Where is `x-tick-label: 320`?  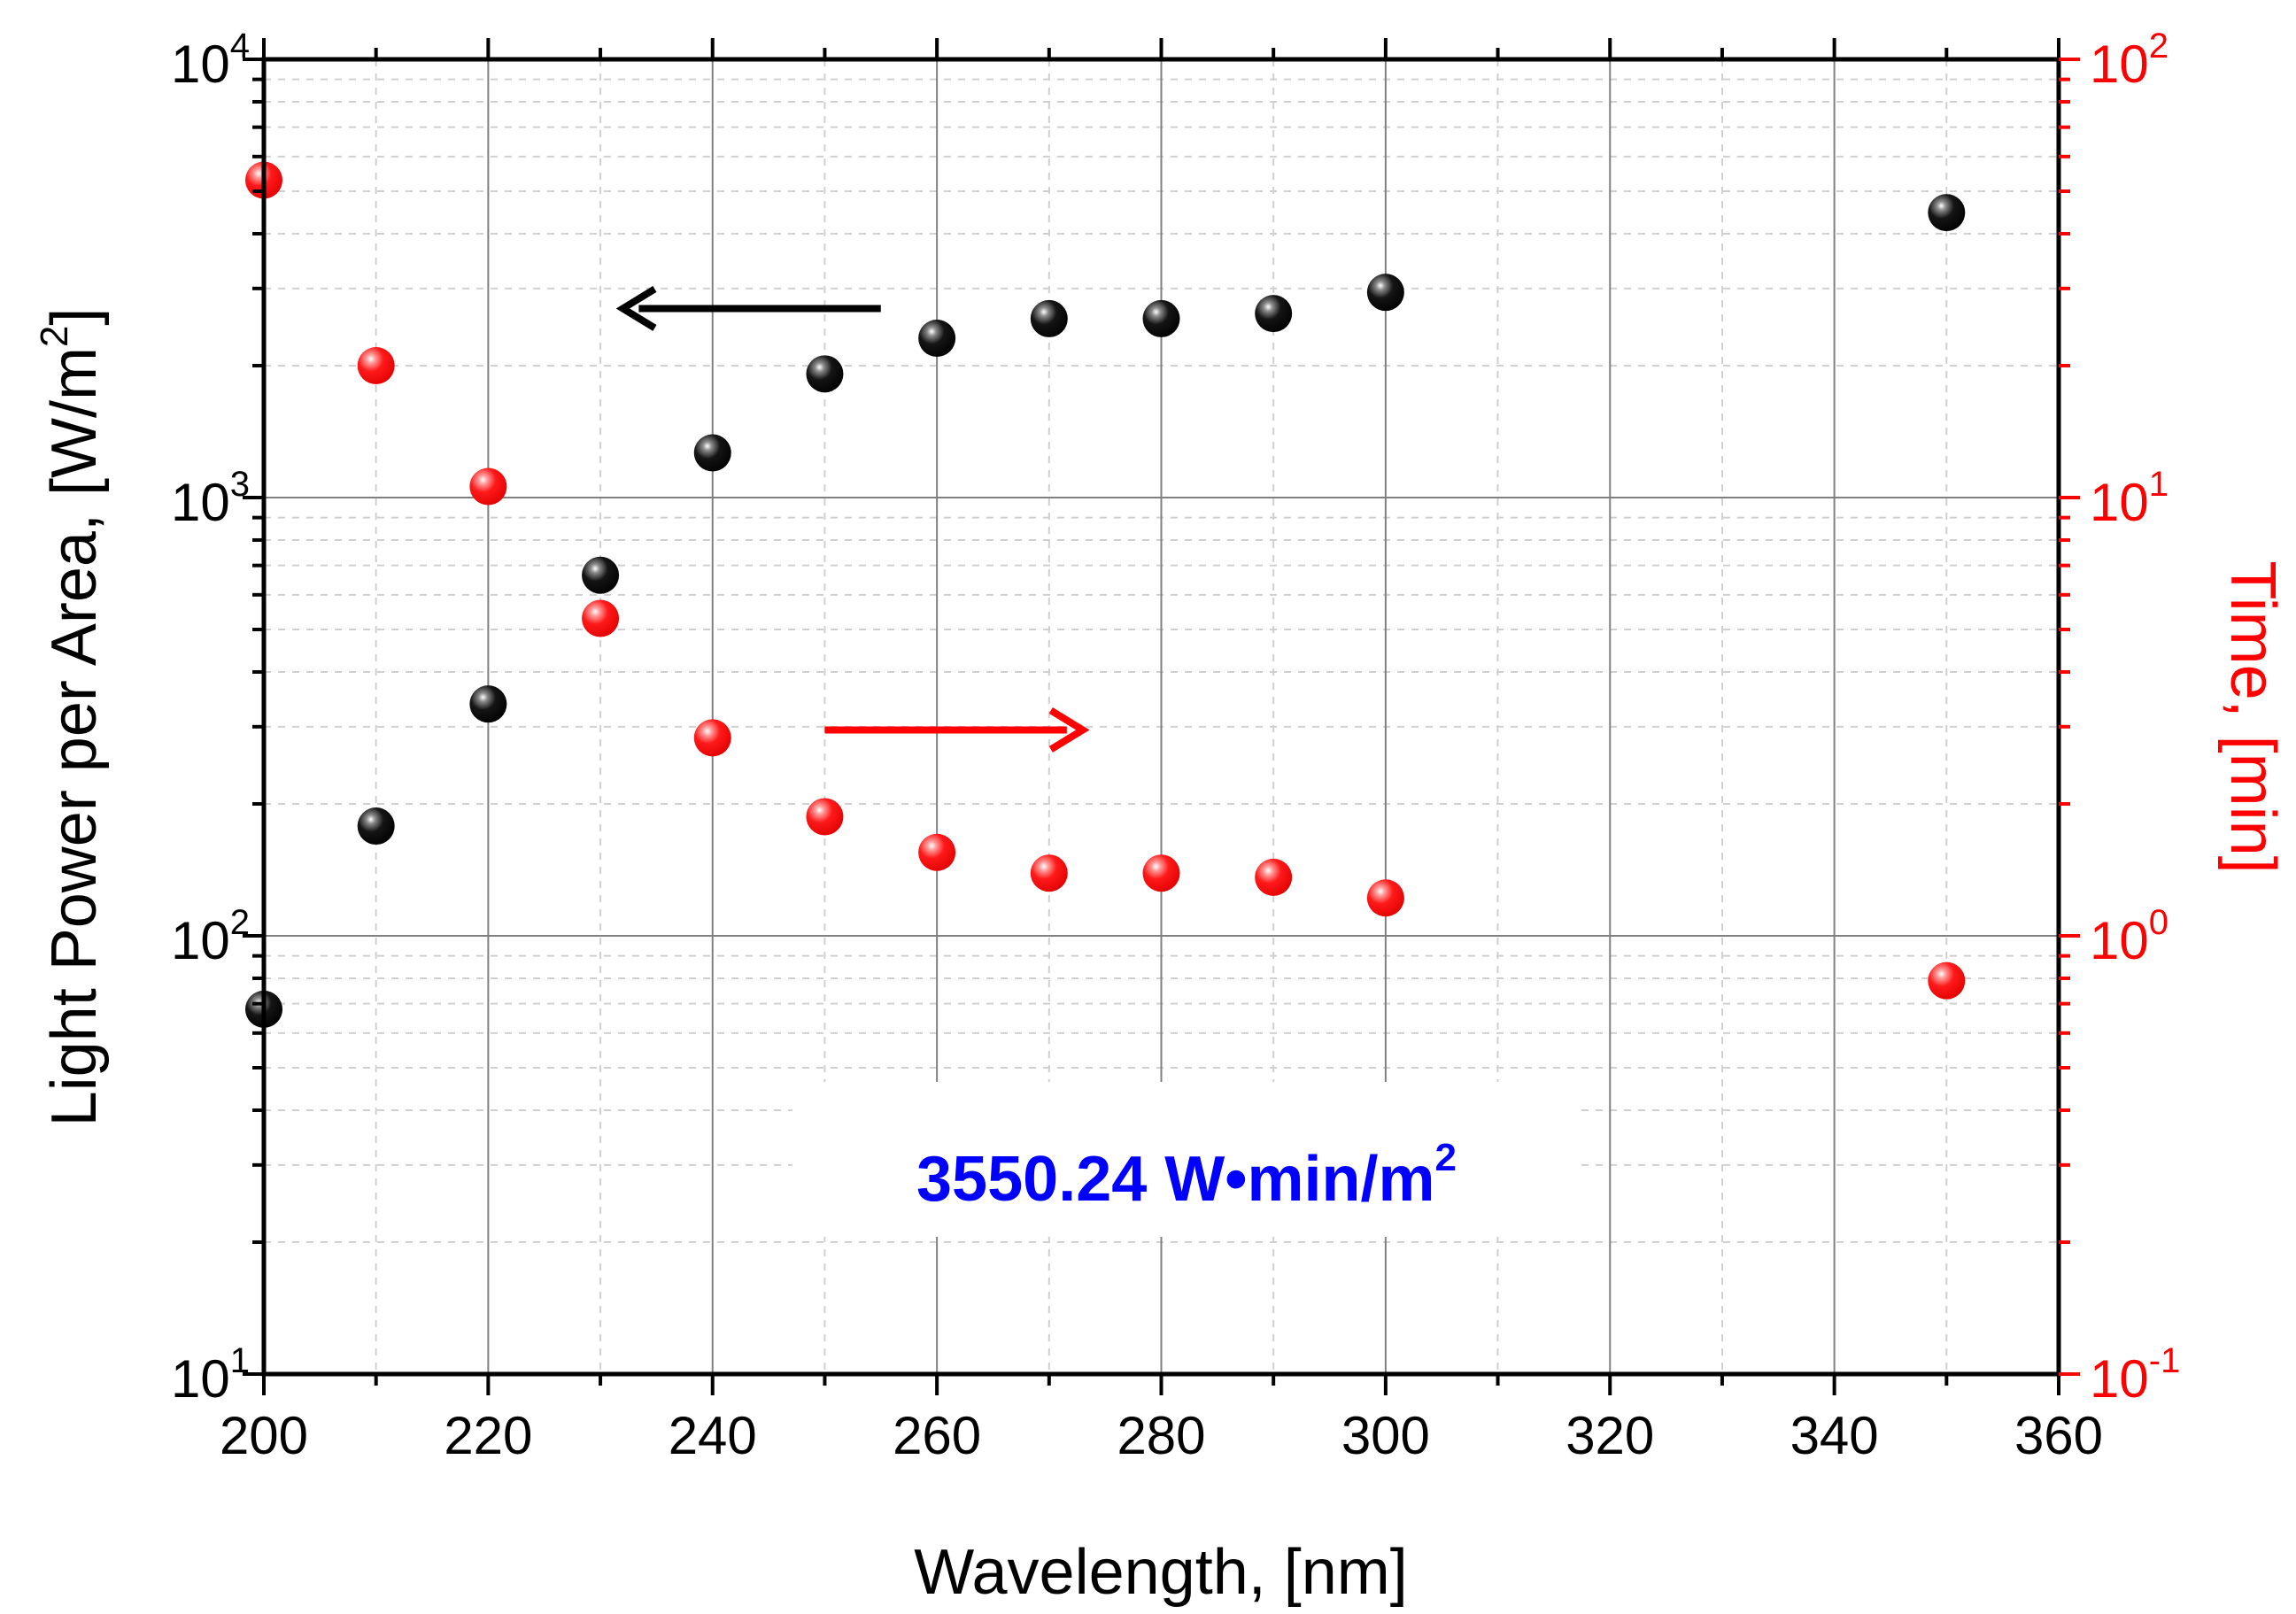
x-tick-label: 320 is located at coordinates (1609, 1435).